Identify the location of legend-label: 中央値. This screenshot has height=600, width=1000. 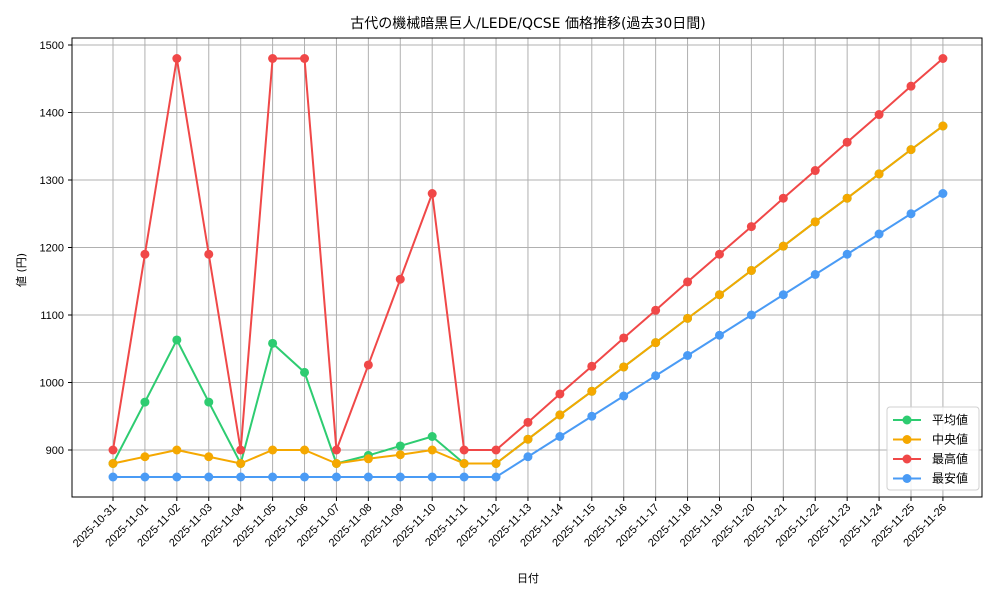
(950, 439).